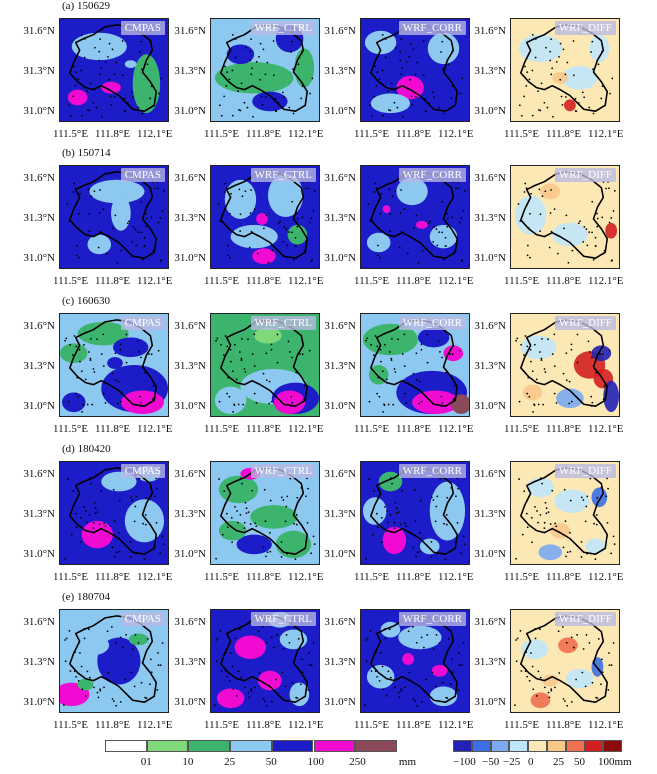  What do you see at coordinates (490, 762) in the screenshot?
I see `diff-colorbar-label: −50` at bounding box center [490, 762].